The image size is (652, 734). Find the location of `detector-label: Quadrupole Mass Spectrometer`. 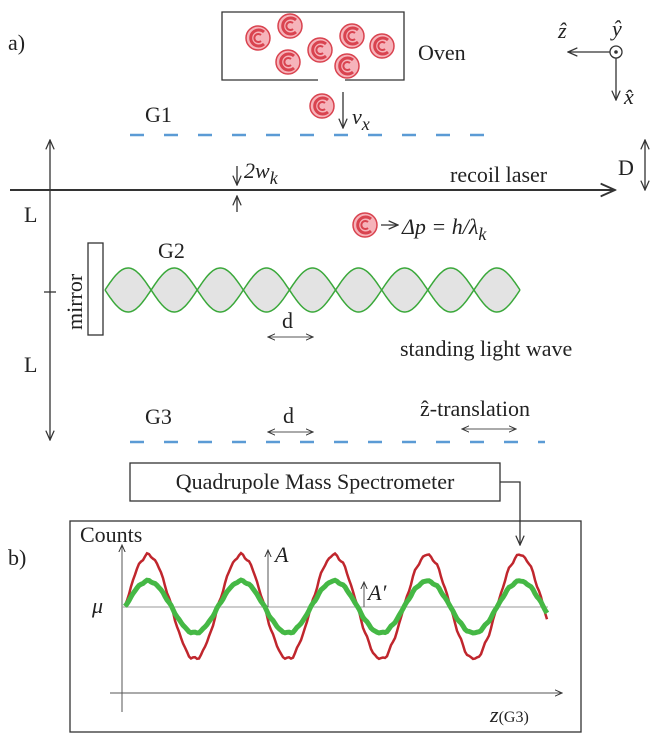

detector-label: Quadrupole Mass Spectrometer is located at coordinates (315, 481).